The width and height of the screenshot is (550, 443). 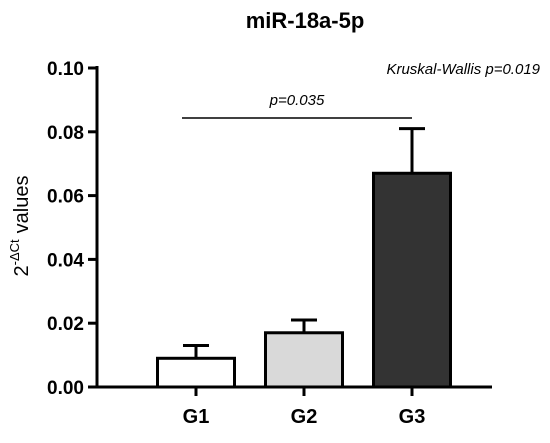 I want to click on y-axis-title-base: 2, so click(x=22, y=270).